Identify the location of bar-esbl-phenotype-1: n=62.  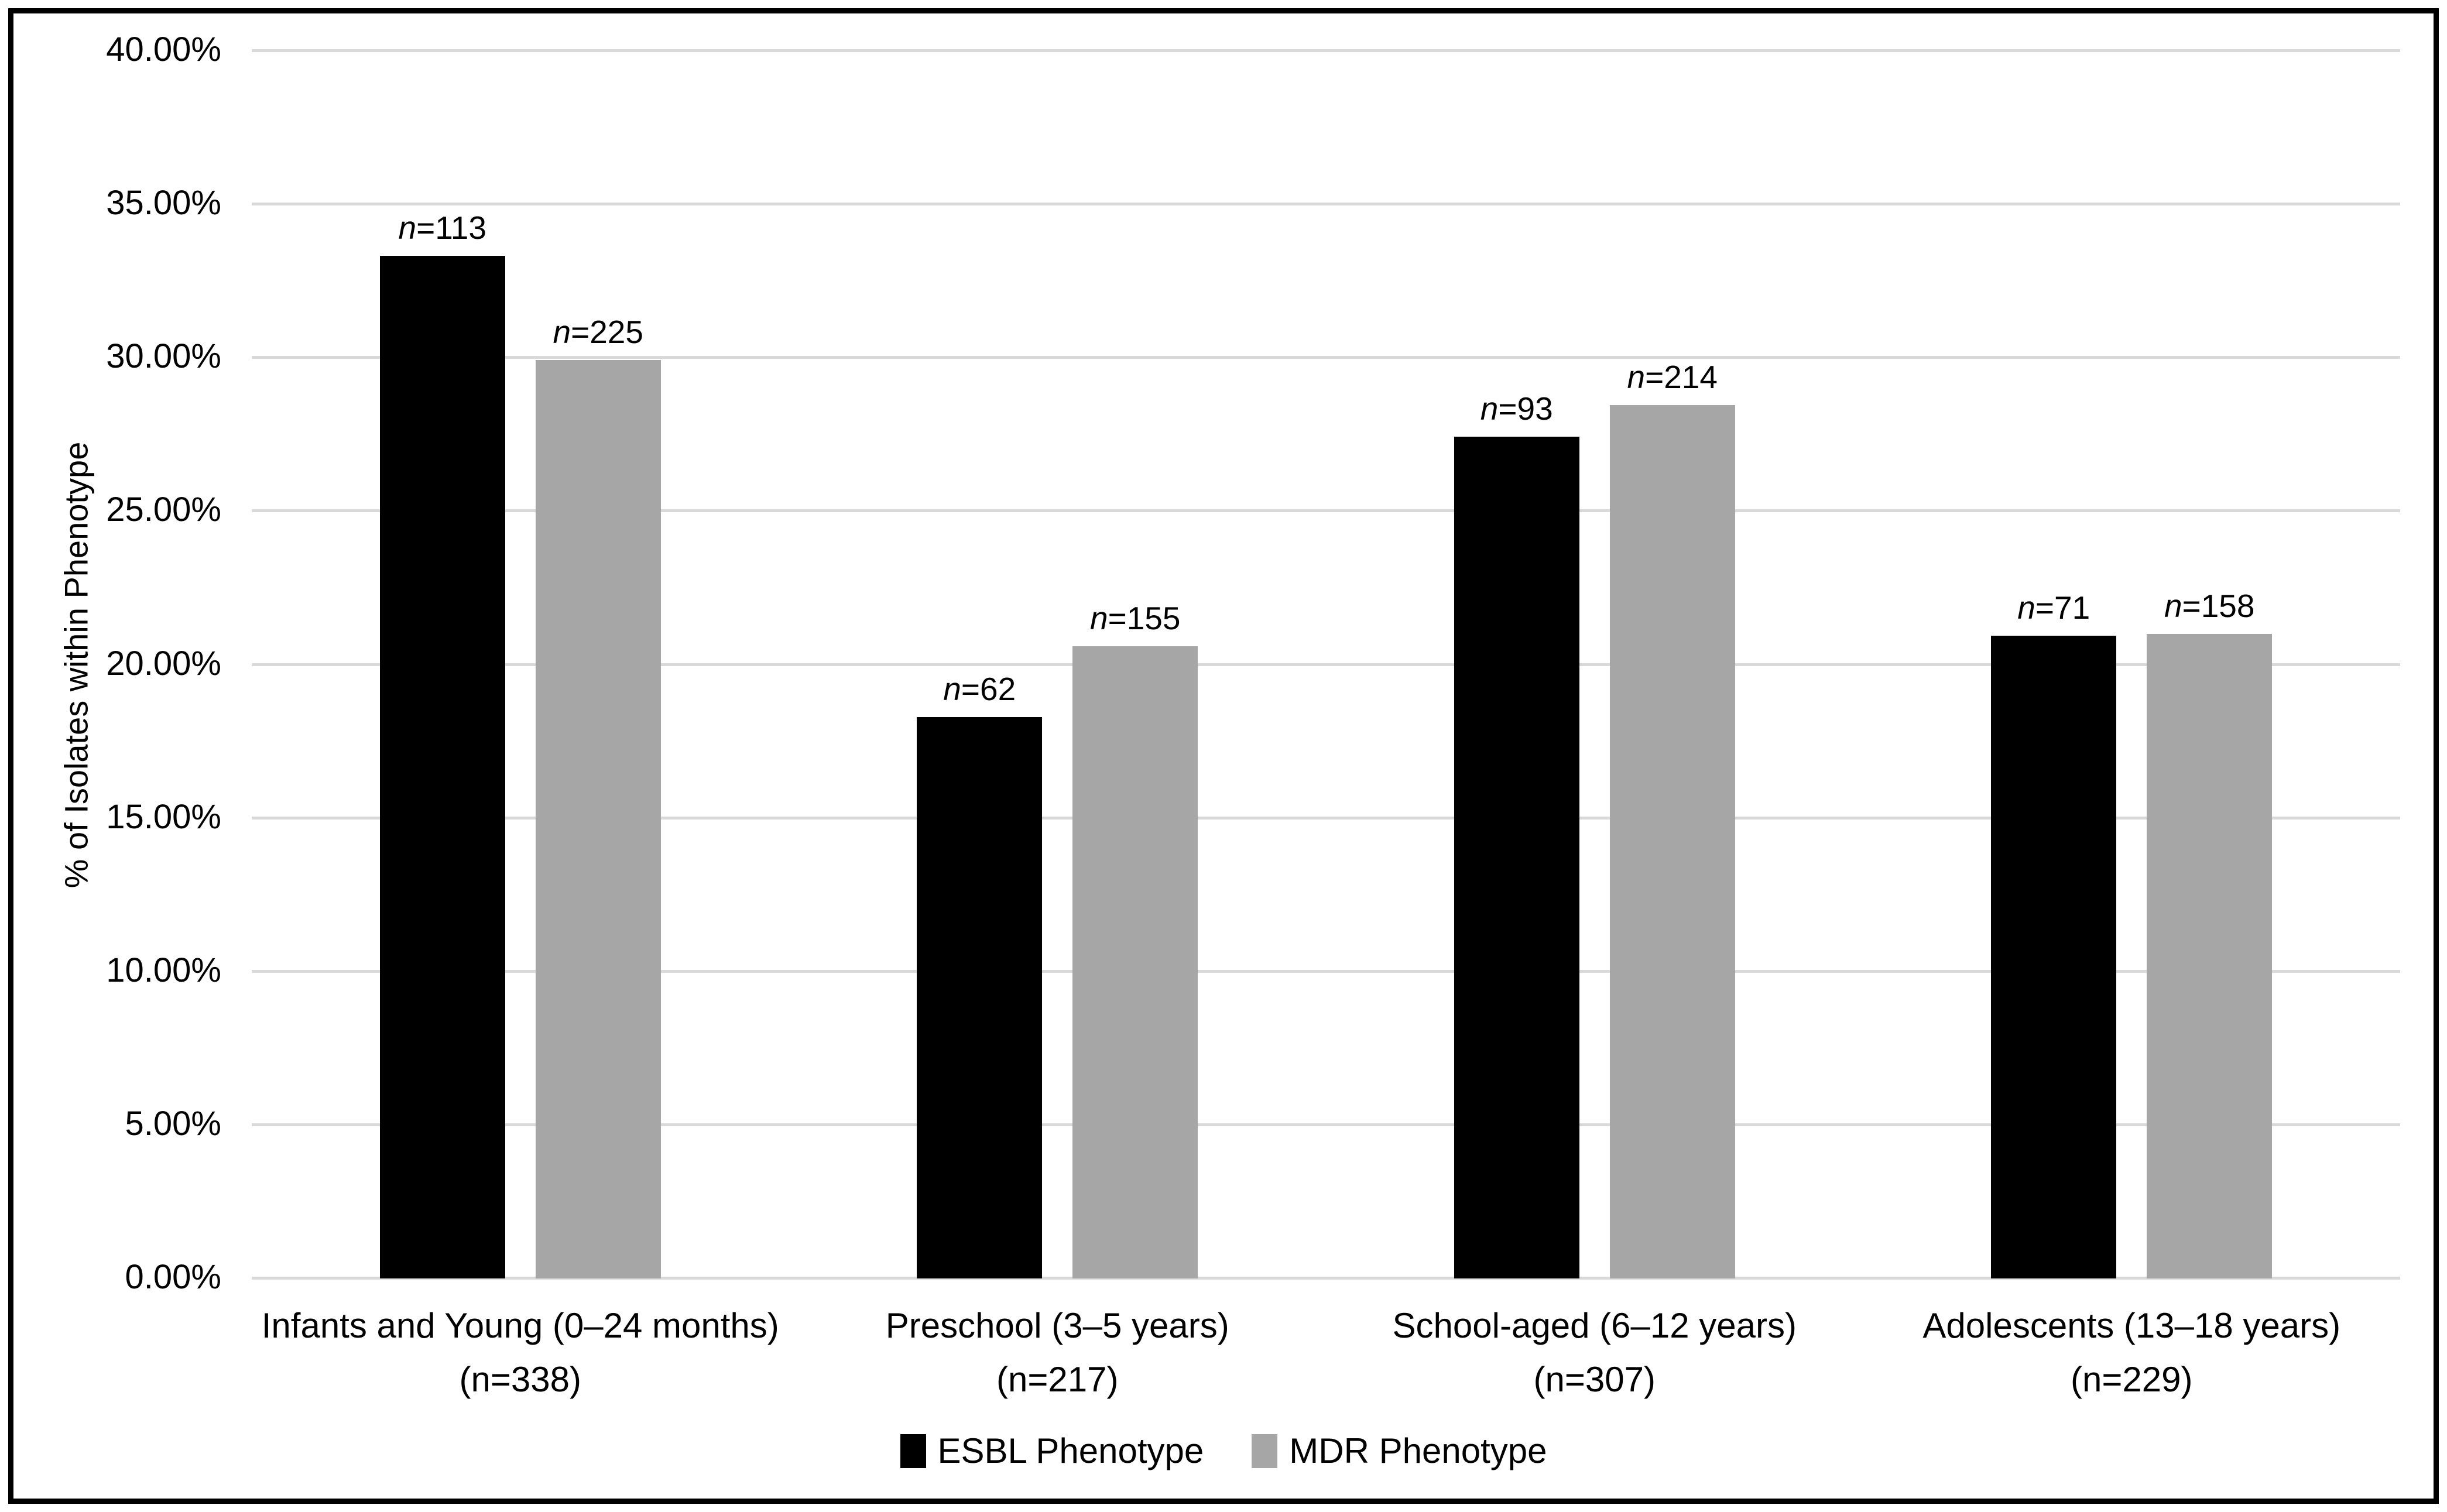
(980, 974).